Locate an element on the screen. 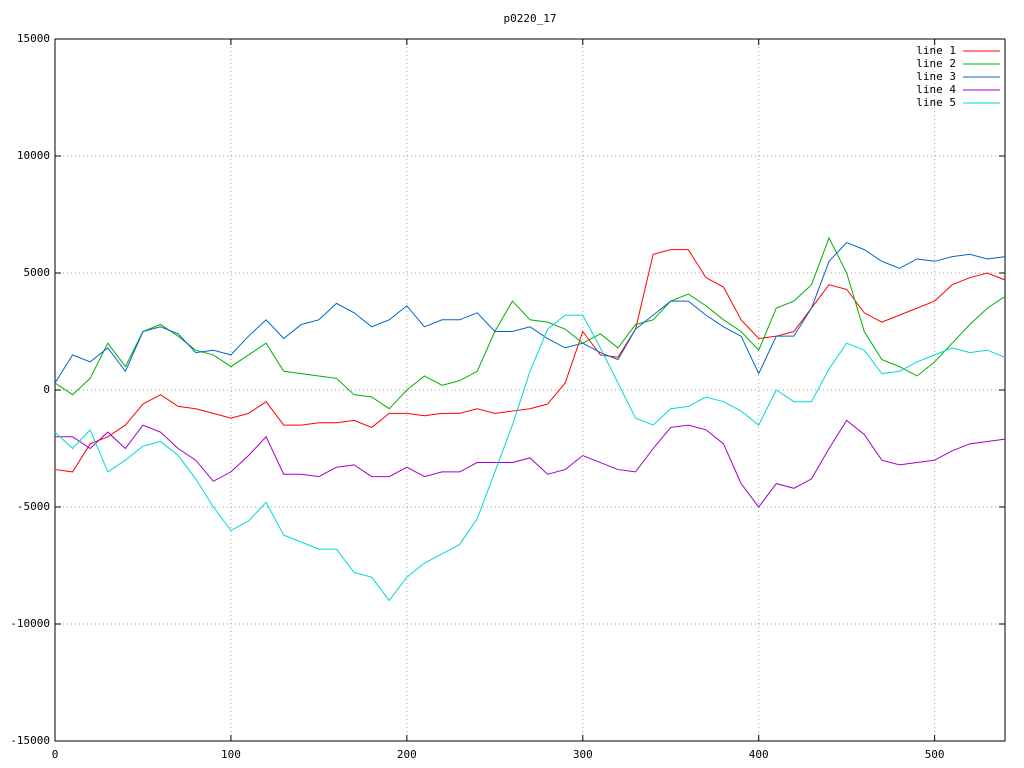 Image resolution: width=1024 pixels, height=768 pixels. legend-label: line 2 is located at coordinates (936, 63).